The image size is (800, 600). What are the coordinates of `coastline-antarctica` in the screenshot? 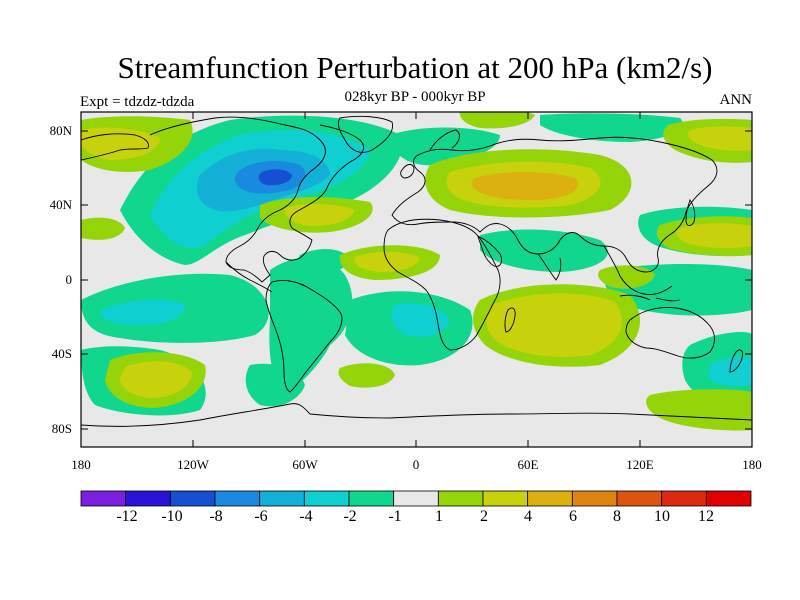 It's located at (416, 415).